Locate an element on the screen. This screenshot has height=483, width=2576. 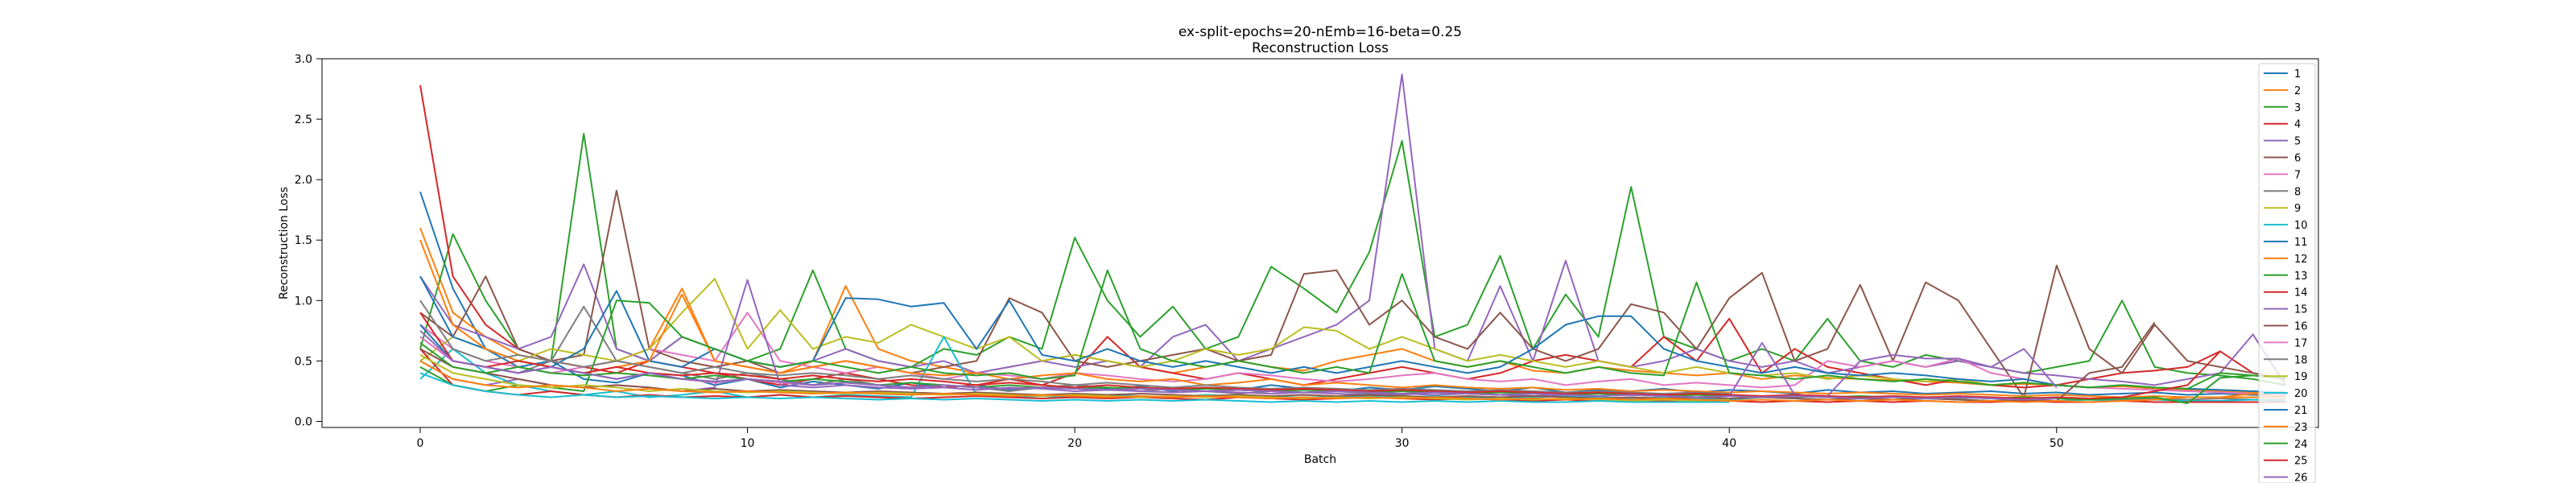
legend-label-20: 20 is located at coordinates (2301, 394).